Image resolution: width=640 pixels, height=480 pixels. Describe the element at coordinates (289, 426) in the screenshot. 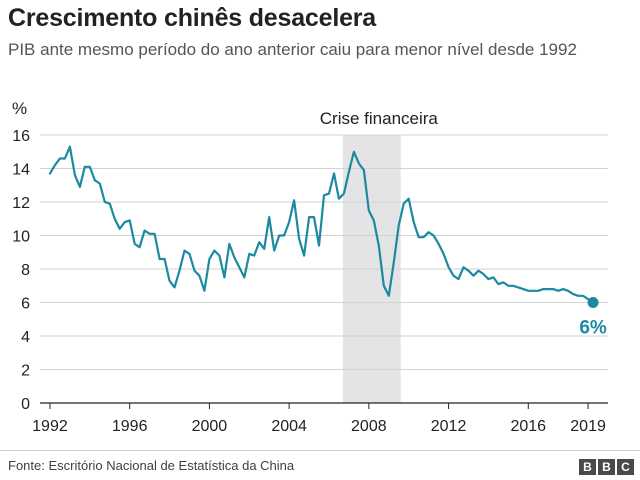

I see `x-tick-label: 2004` at that location.